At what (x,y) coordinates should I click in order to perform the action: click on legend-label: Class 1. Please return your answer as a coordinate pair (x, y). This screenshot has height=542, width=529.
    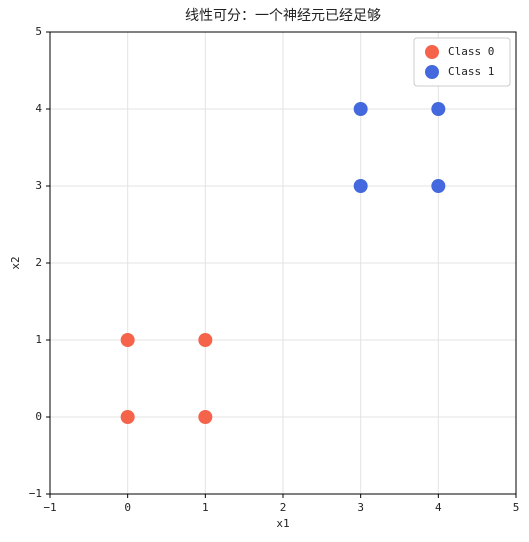
    Looking at the image, I should click on (471, 71).